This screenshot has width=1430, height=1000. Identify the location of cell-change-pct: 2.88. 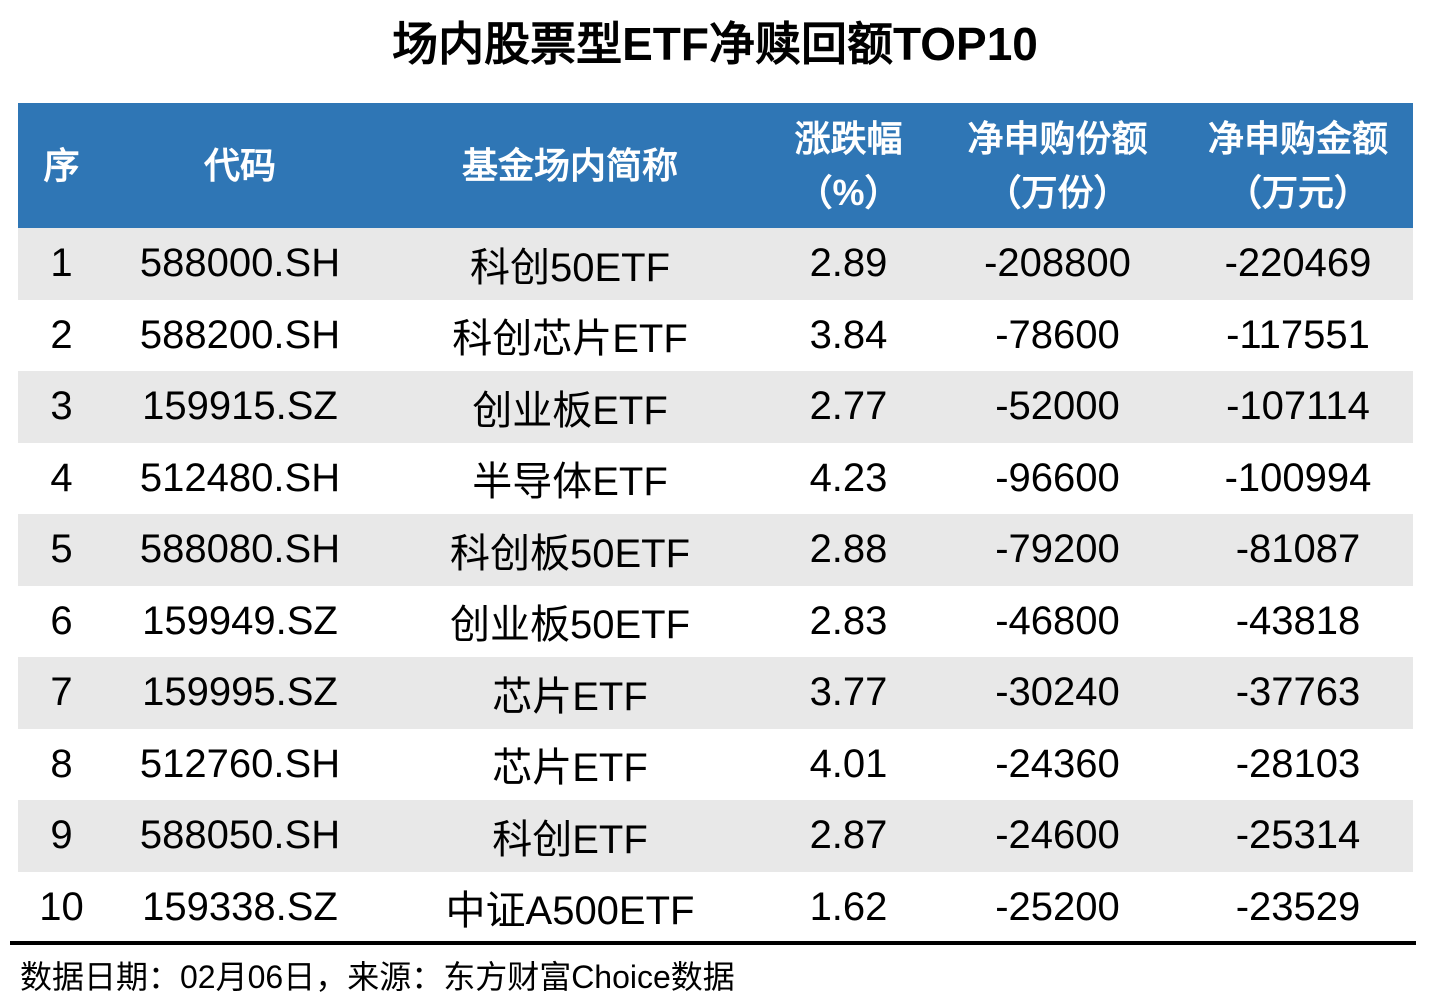
(848, 549).